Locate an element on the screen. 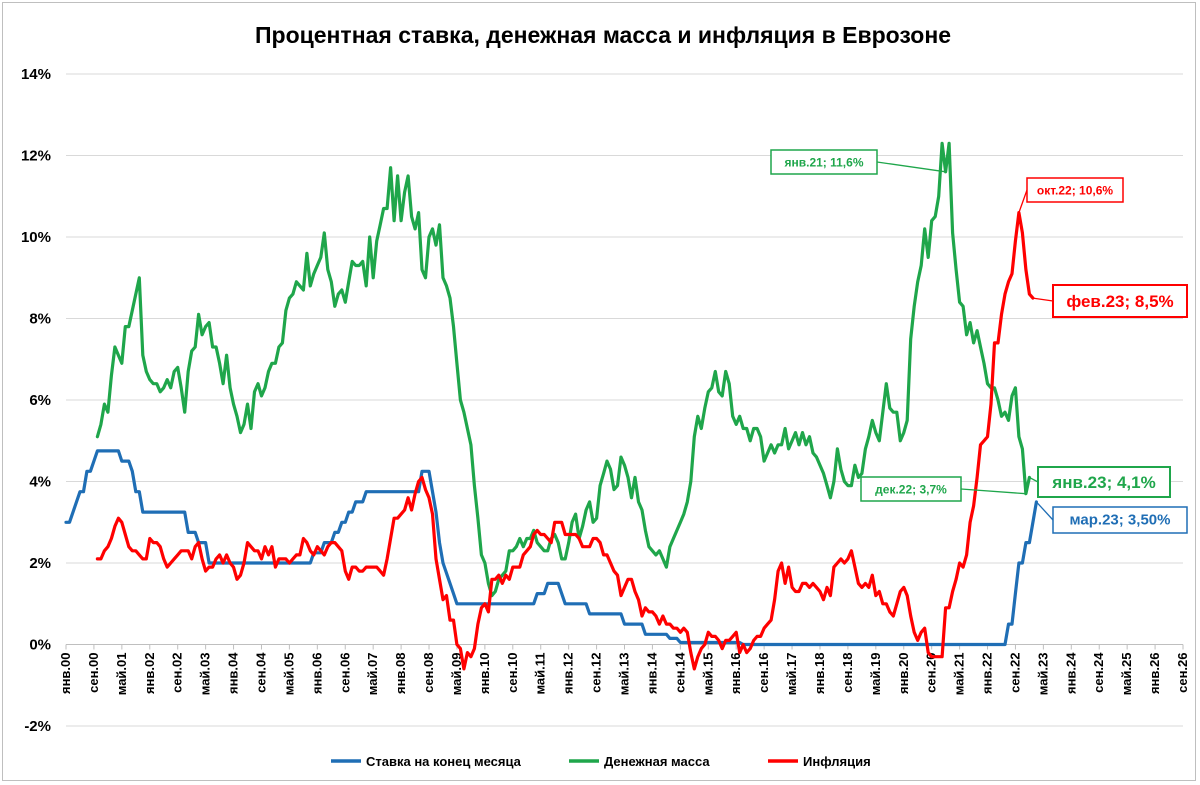 The width and height of the screenshot is (1200, 785). x-tick-label: янв.10 is located at coordinates (484, 674).